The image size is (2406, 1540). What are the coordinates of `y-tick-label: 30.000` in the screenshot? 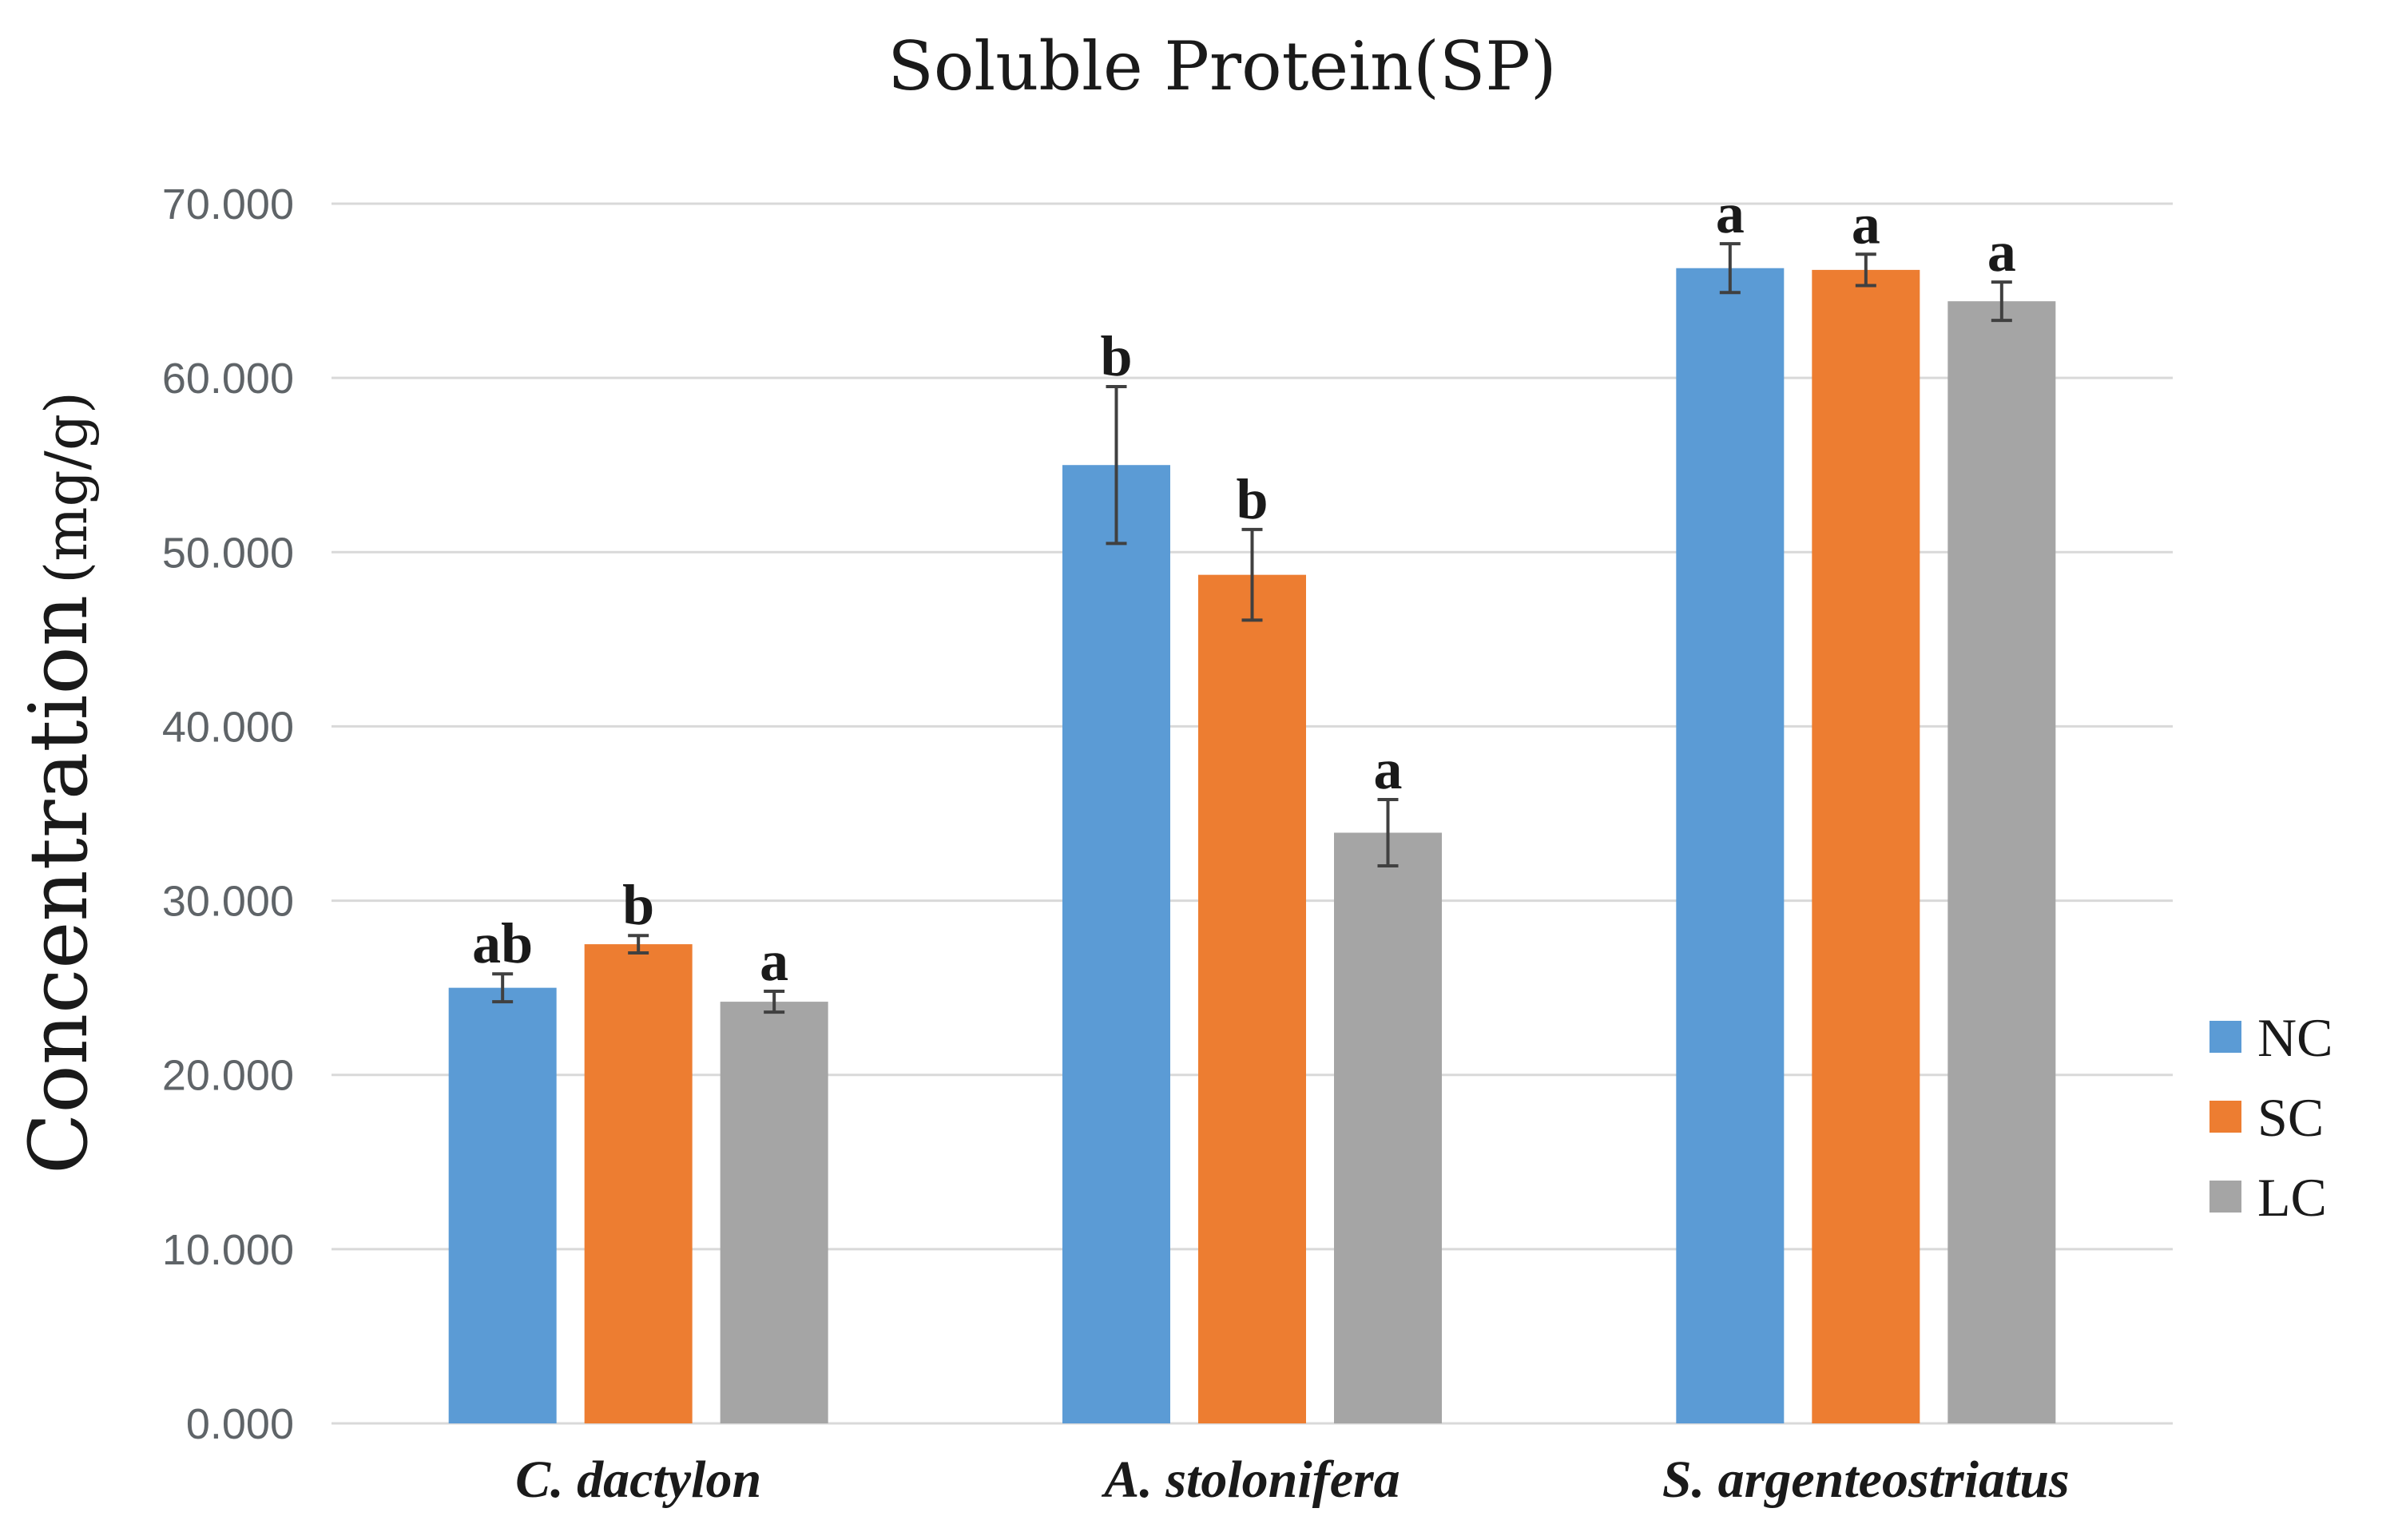 It's located at (228, 902).